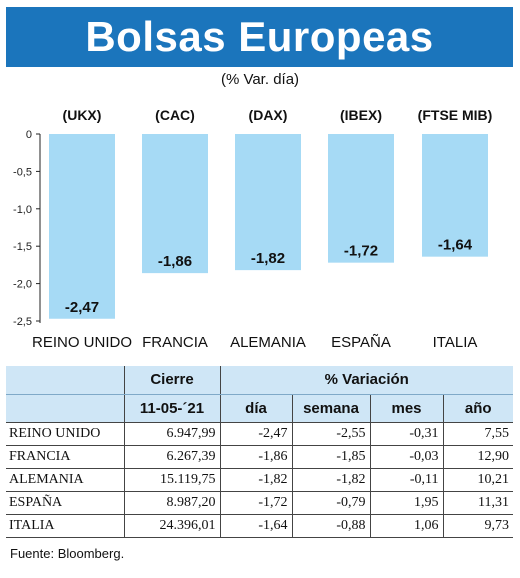  I want to click on category-label: FRANCIA, so click(175, 342).